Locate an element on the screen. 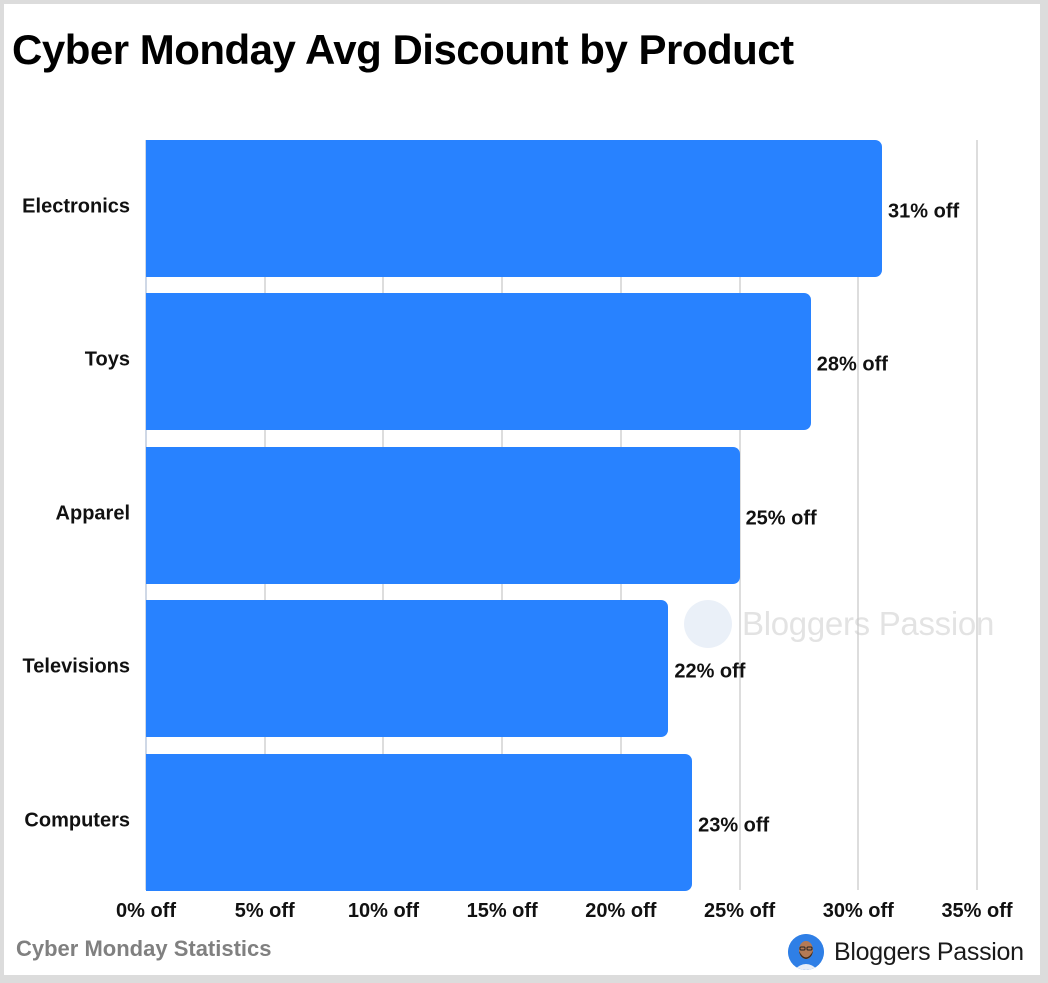 This screenshot has width=1048, height=983. x-tick-label: 5% off is located at coordinates (264, 911).